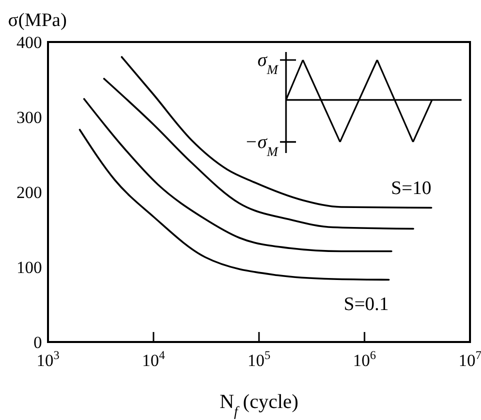  Describe the element at coordinates (411, 188) in the screenshot. I see `series-label: S=10` at that location.